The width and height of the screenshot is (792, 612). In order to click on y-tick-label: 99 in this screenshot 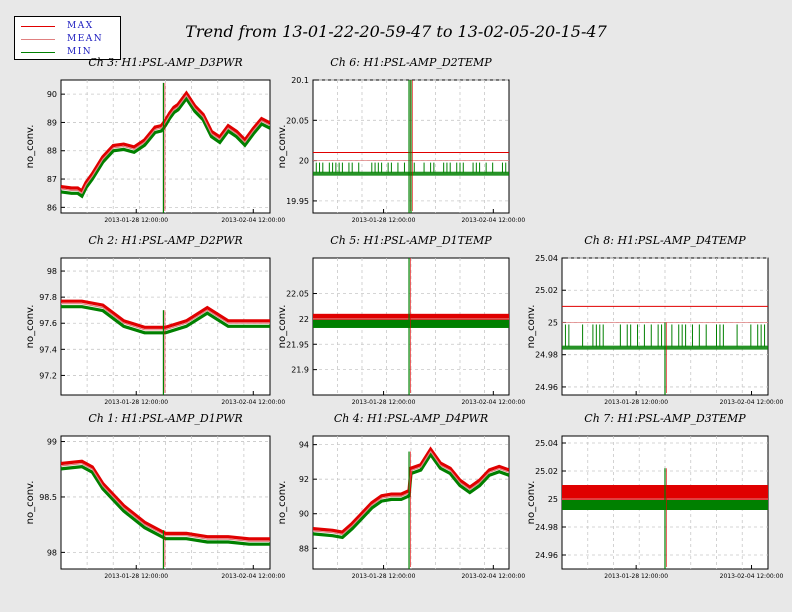, I will do `click(52, 442)`.